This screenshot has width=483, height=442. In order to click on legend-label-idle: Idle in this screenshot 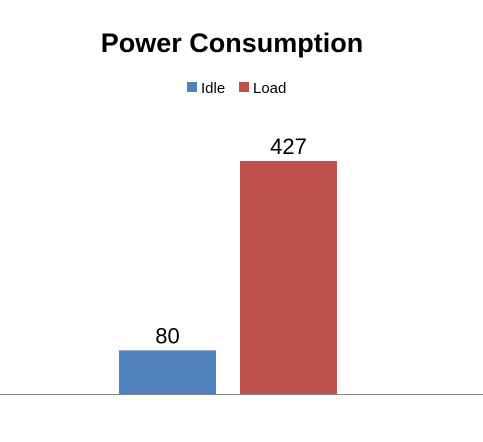, I will do `click(213, 88)`.